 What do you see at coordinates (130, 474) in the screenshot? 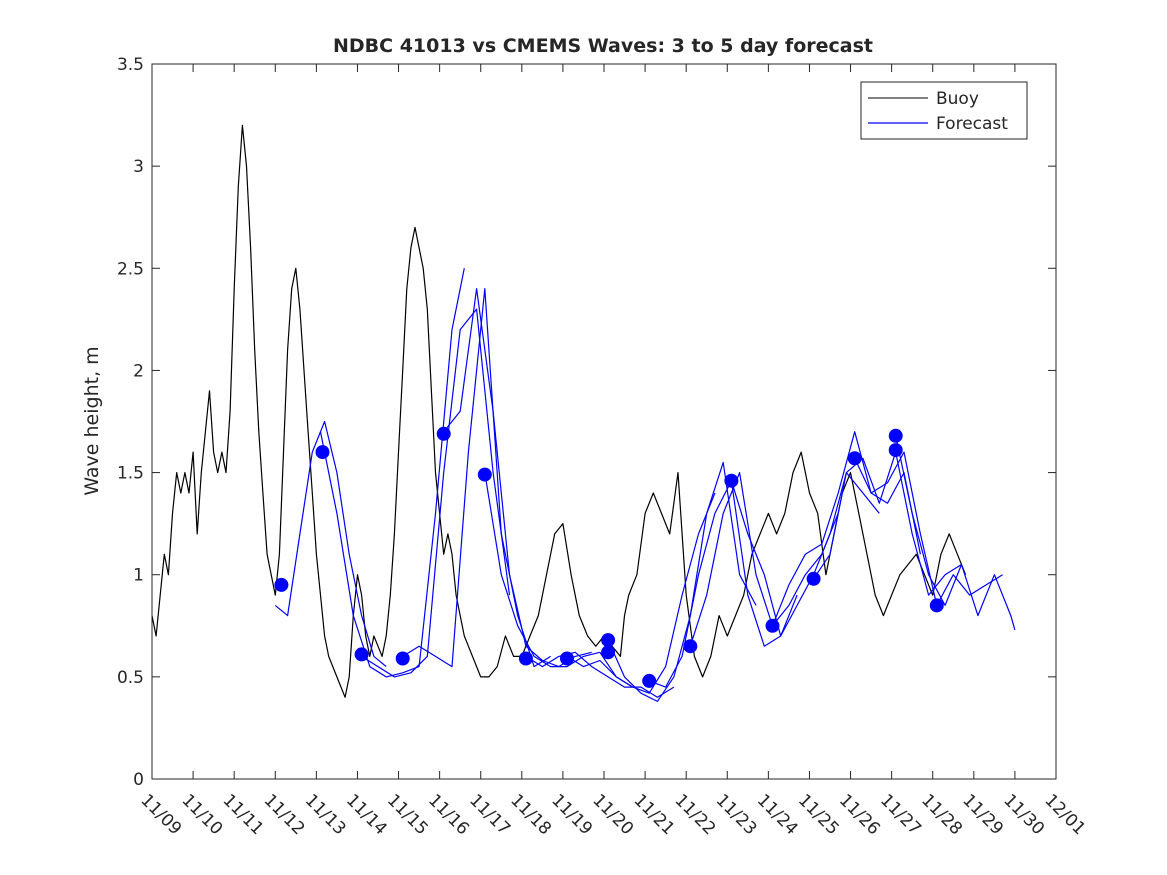
I see `y-tick-label: 1.5` at bounding box center [130, 474].